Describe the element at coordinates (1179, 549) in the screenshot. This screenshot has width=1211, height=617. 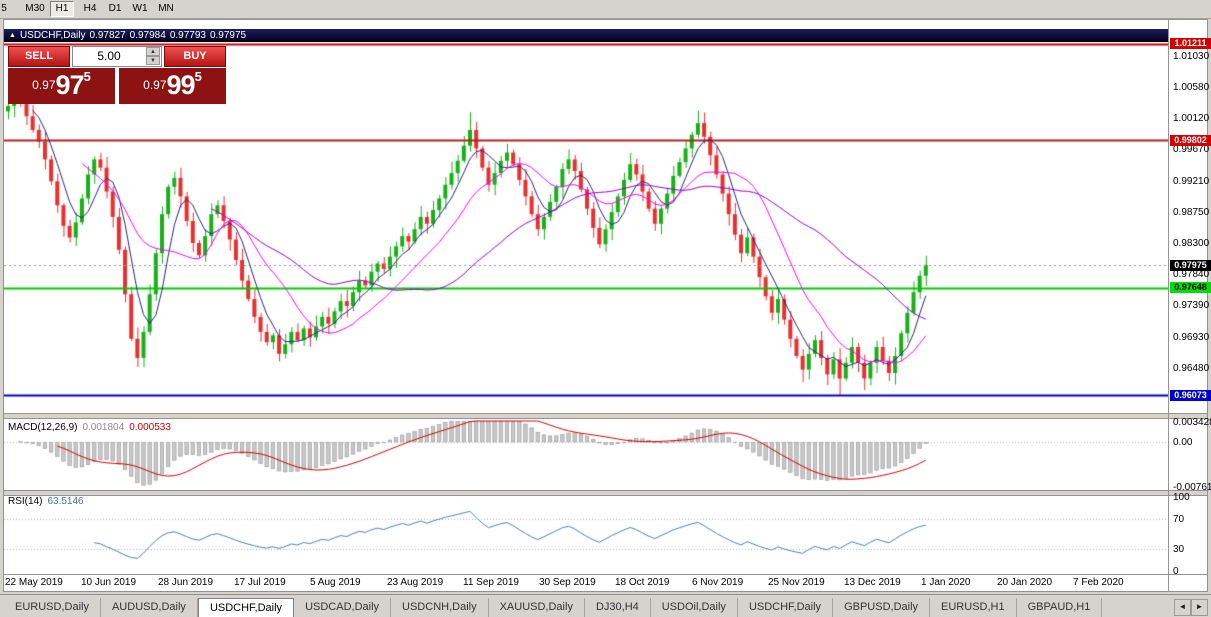
I see `rsi-axis-label: 30` at that location.